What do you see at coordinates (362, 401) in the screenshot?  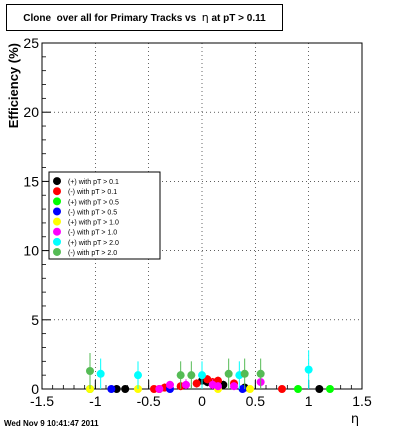 I see `x-tick-label: 1.5` at bounding box center [362, 401].